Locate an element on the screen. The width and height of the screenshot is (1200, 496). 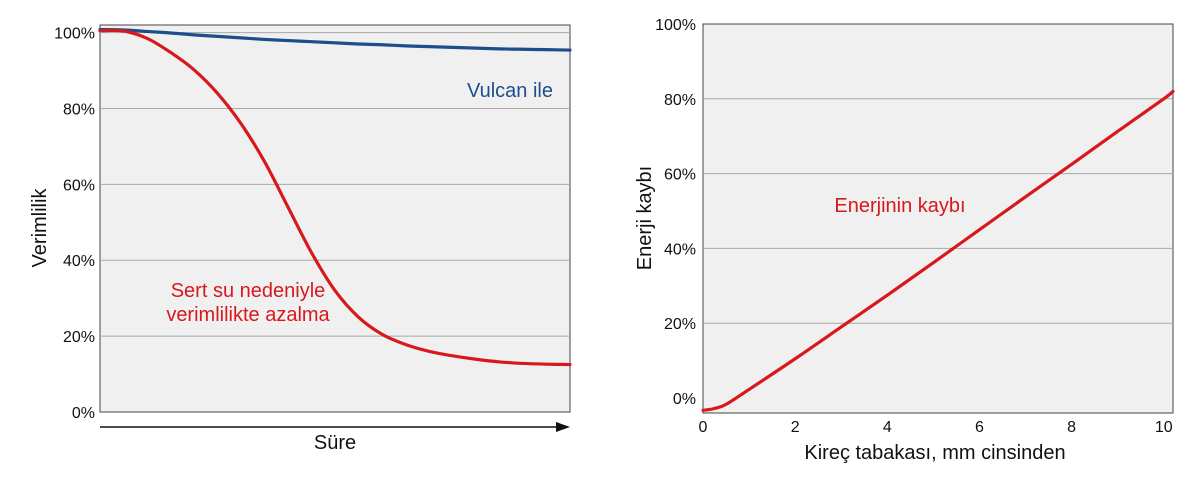
x-tick-label: 0 is located at coordinates (703, 427).